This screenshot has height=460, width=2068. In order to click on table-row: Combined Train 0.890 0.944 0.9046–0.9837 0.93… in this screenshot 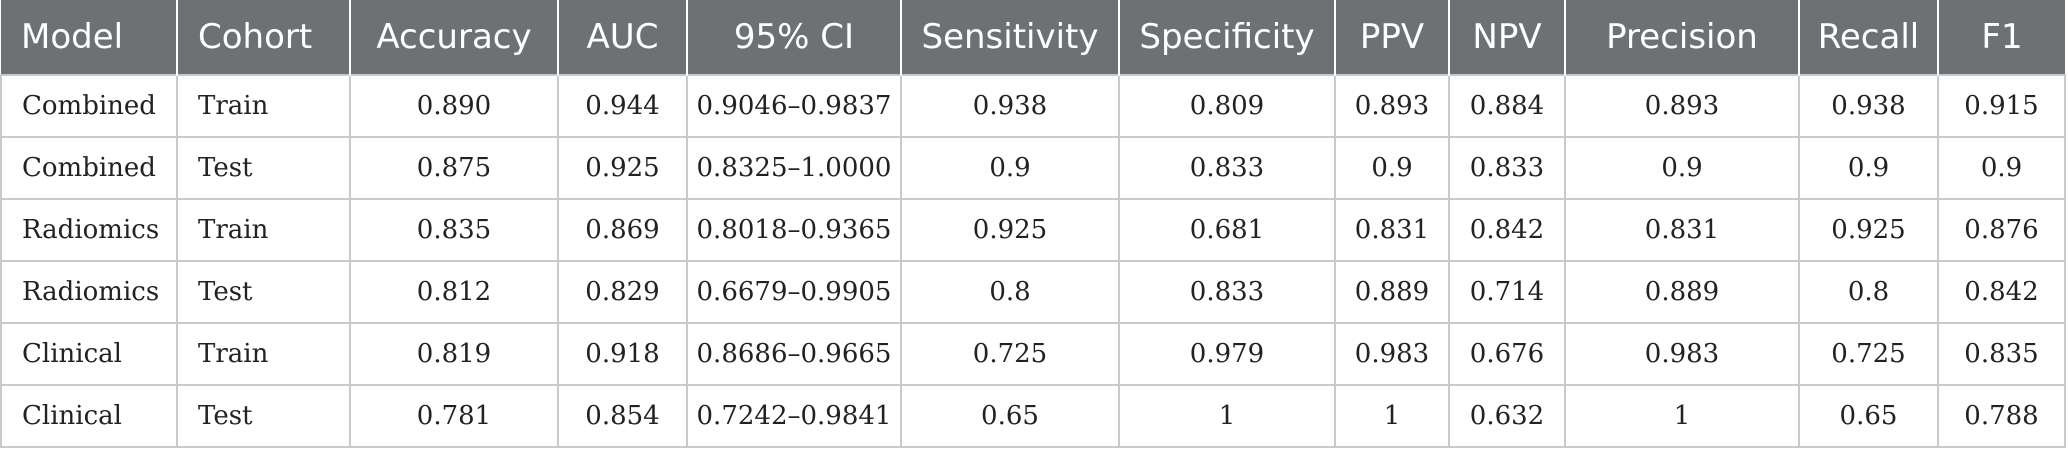, I will do `click(1033, 106)`.